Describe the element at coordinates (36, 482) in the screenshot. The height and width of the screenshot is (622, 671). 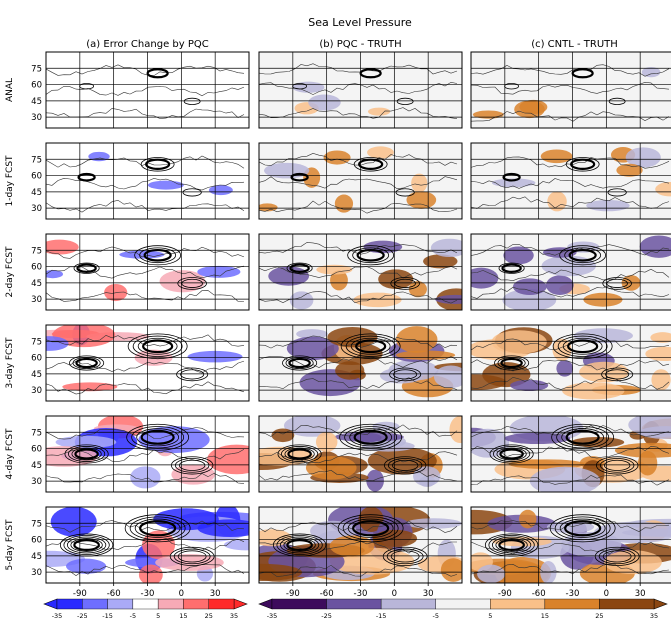
I see `y-tick-label: 30` at that location.